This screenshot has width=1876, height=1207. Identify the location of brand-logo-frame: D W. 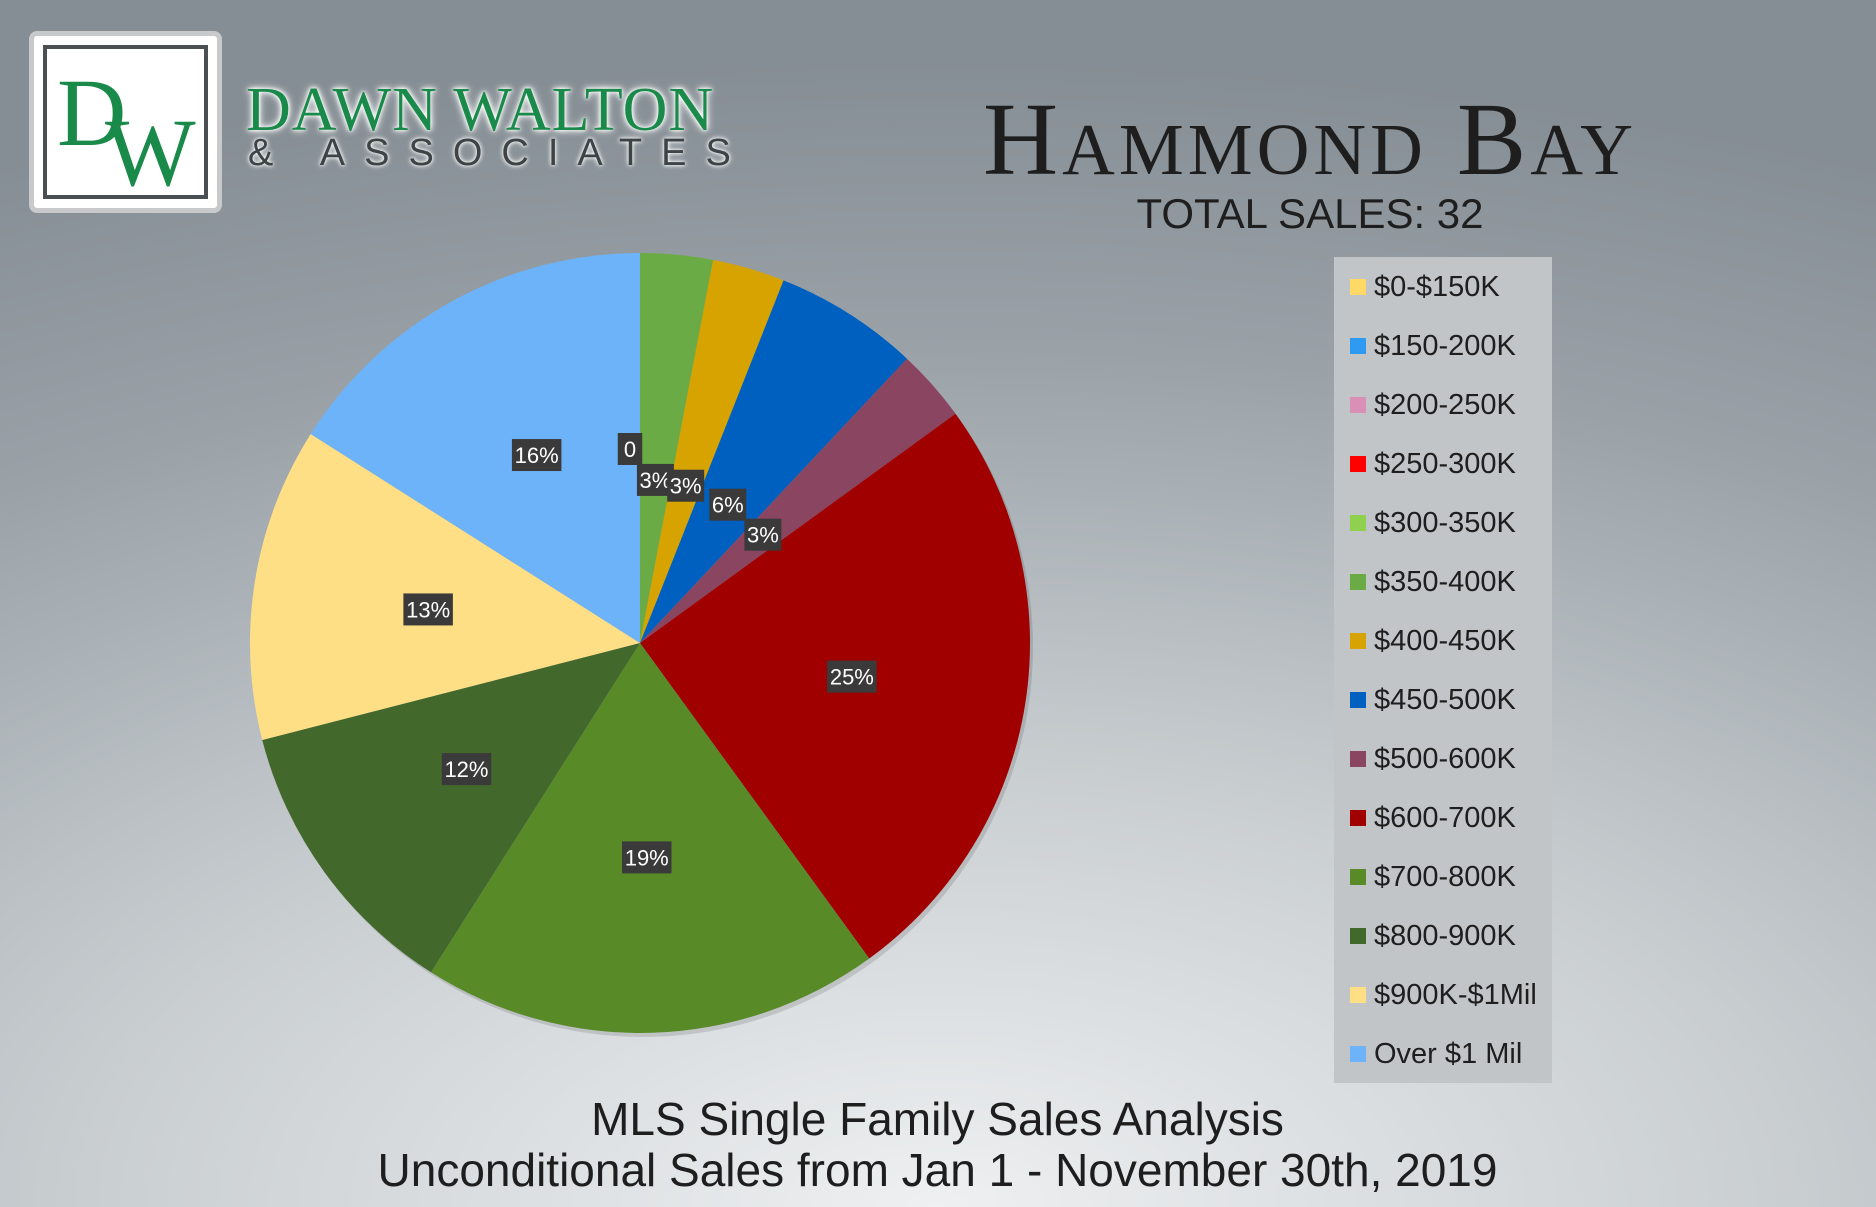
(125, 122).